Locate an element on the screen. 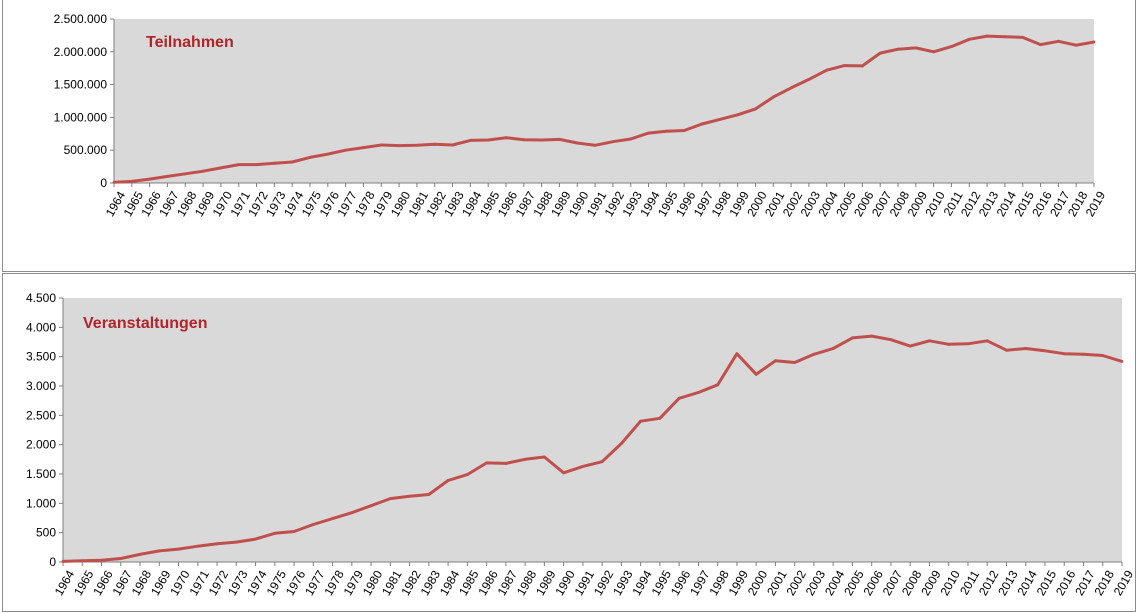 The height and width of the screenshot is (613, 1140). y-tick-label: 500.000 is located at coordinates (86, 150).